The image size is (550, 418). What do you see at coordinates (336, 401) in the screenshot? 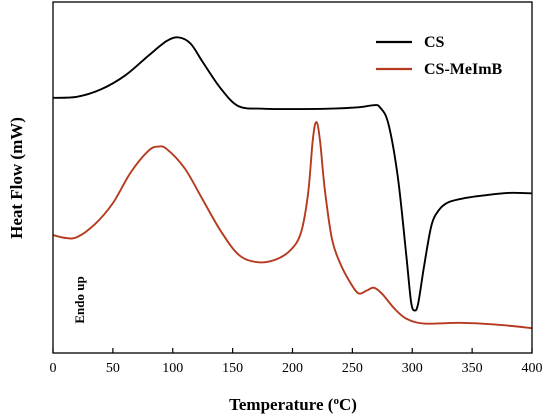
I see `x-axis-title-degree: o` at bounding box center [336, 401].